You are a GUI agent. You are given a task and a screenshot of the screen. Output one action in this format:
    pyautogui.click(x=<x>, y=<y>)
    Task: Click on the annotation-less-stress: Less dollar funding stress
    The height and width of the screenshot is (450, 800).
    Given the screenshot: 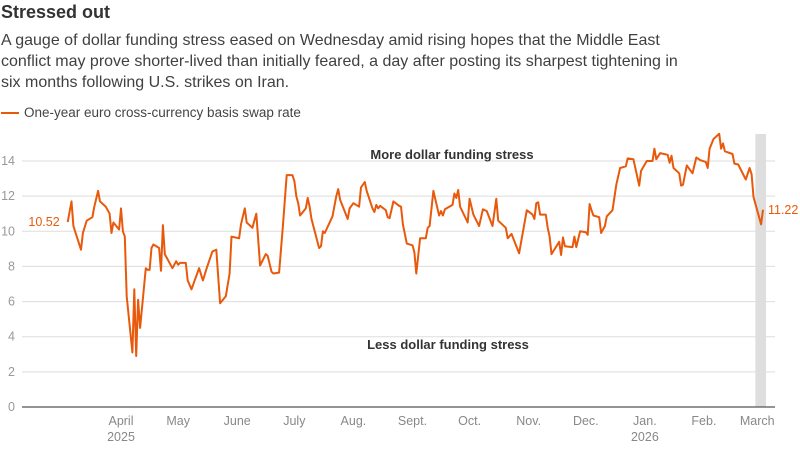 What is the action you would take?
    pyautogui.click(x=448, y=344)
    